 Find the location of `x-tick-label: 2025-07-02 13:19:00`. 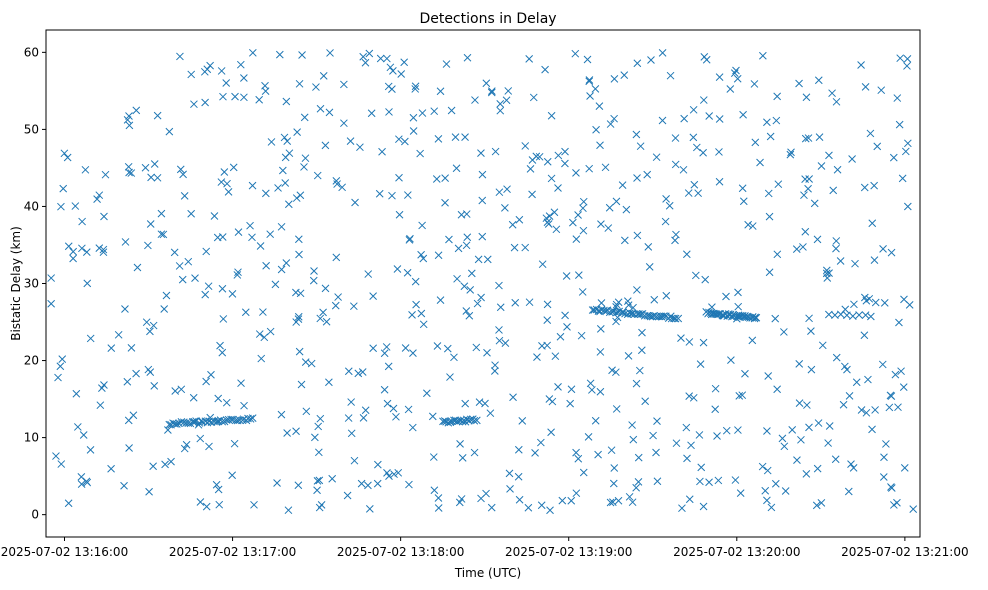

x-tick-label: 2025-07-02 13:19:00 is located at coordinates (568, 552).